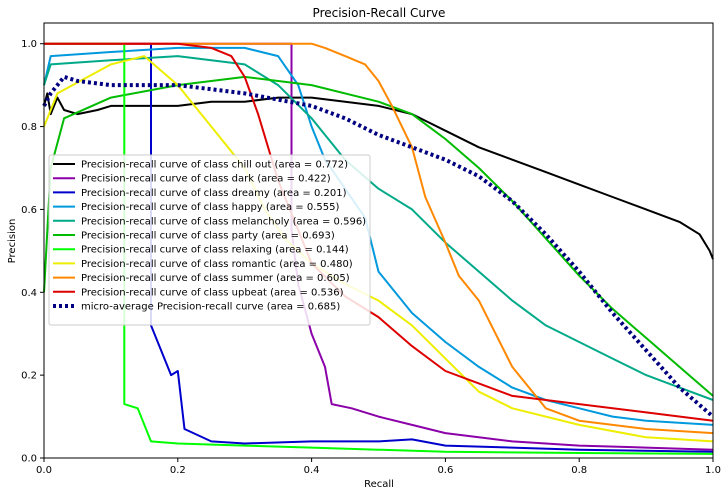 This screenshot has width=728, height=496. I want to click on y-tick-label: 0.4, so click(29, 293).